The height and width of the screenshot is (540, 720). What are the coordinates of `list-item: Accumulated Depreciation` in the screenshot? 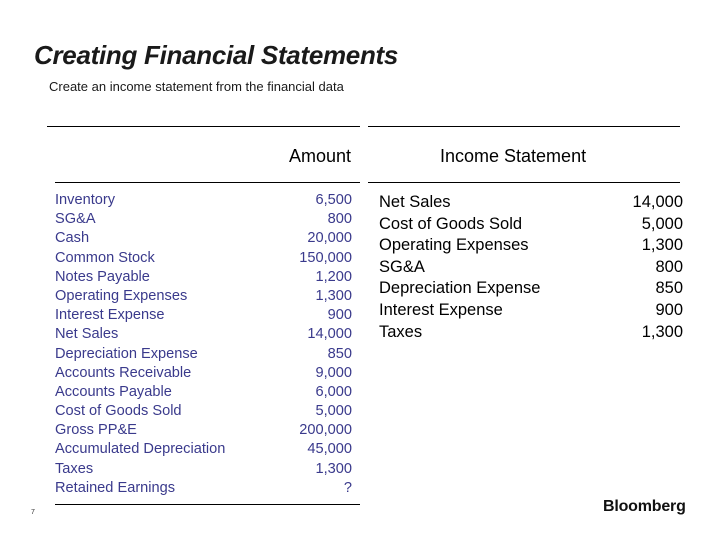 It's located at (140, 449).